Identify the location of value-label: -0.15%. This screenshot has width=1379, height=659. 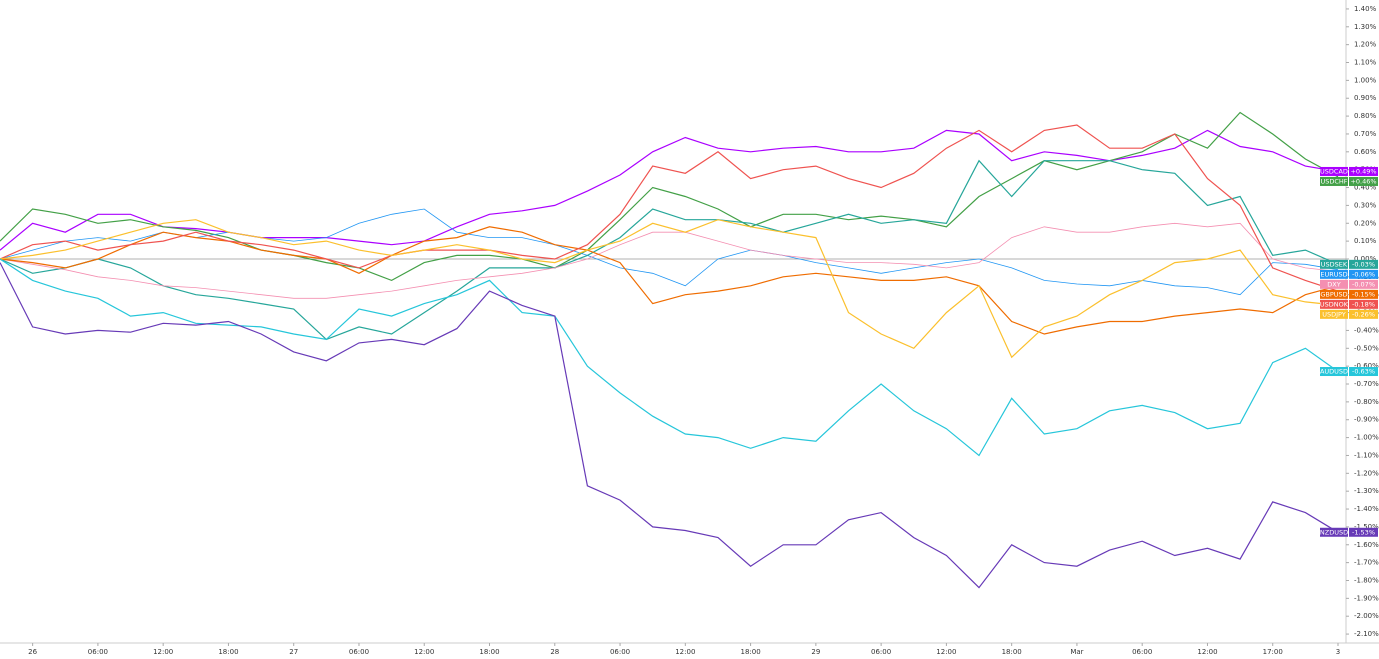
(1363, 294).